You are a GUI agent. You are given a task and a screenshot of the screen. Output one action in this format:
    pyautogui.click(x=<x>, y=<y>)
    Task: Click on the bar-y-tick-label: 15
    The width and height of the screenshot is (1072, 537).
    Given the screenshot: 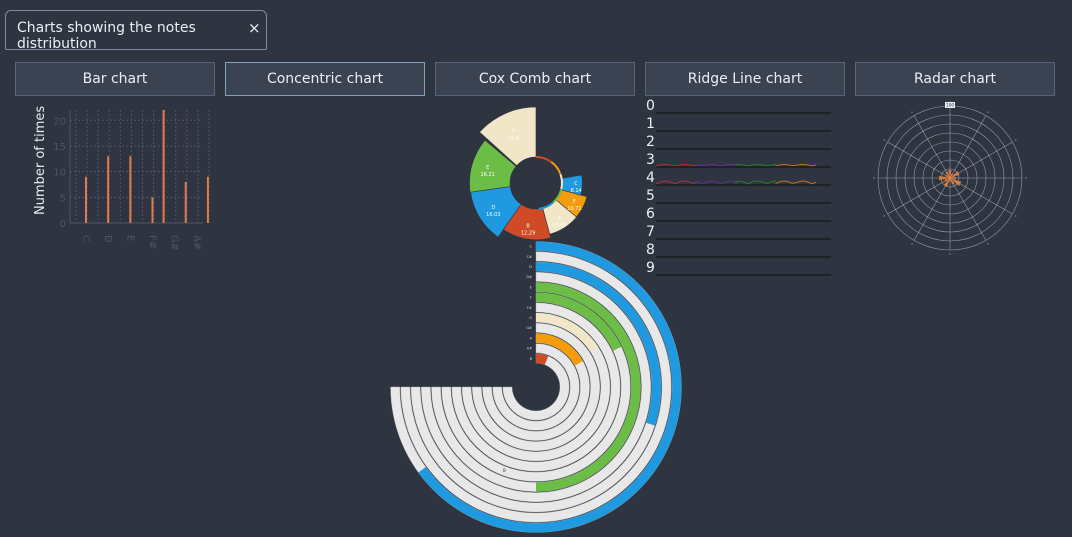 What is the action you would take?
    pyautogui.click(x=59, y=147)
    